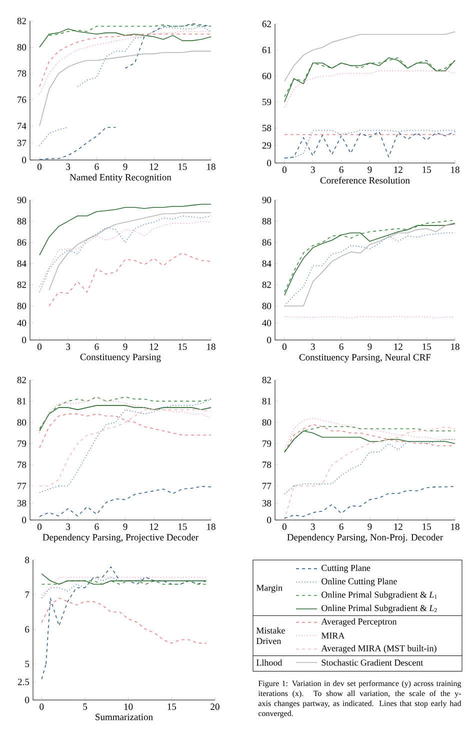 Image resolution: width=467 pixels, height=735 pixels. I want to click on x-axis-title: Coreference Resolution, so click(365, 180).